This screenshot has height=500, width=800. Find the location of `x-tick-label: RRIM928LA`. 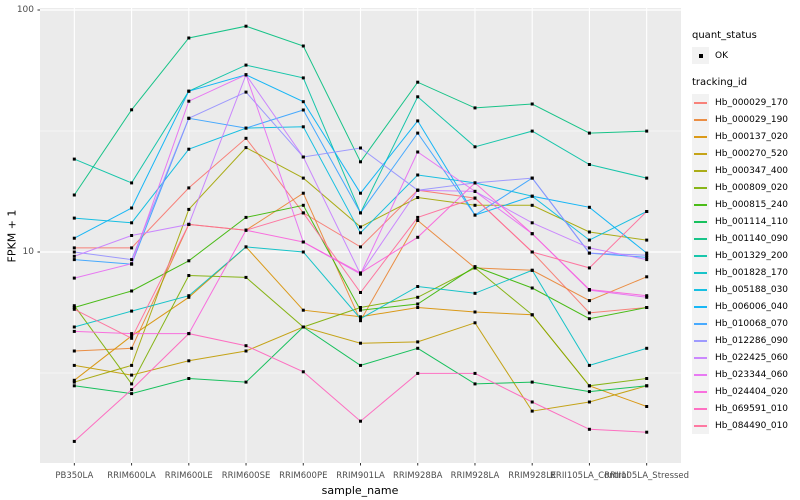

x-tick-label: RRIM928LA is located at coordinates (475, 476).